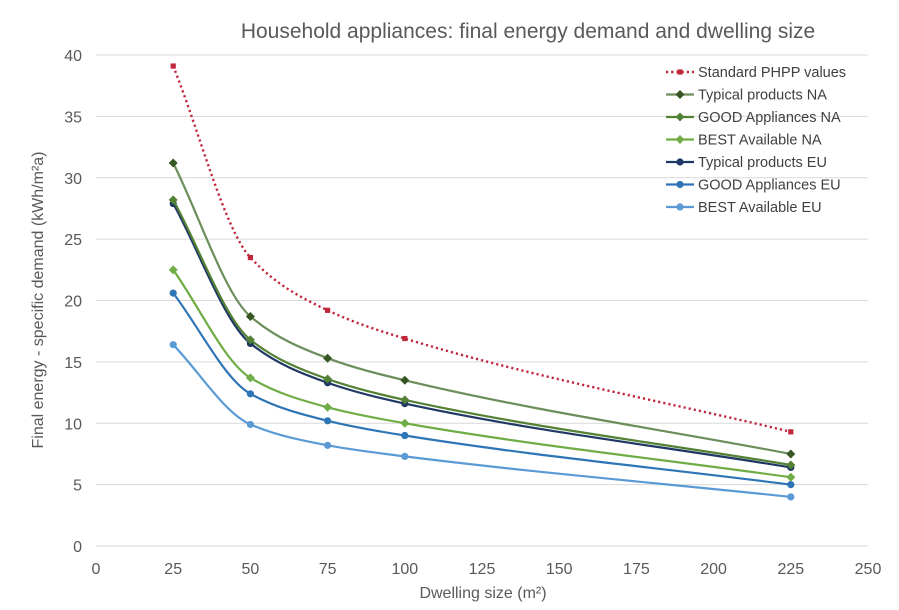 Image resolution: width=899 pixels, height=610 pixels. What do you see at coordinates (404, 569) in the screenshot?
I see `x-tick-label: 100` at bounding box center [404, 569].